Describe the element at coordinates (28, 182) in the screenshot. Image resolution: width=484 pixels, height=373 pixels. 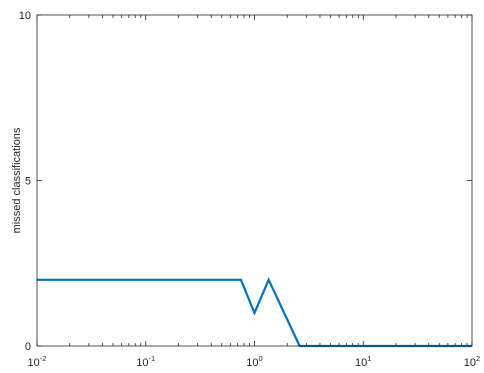
I see `y-tick-label: 5` at that location.